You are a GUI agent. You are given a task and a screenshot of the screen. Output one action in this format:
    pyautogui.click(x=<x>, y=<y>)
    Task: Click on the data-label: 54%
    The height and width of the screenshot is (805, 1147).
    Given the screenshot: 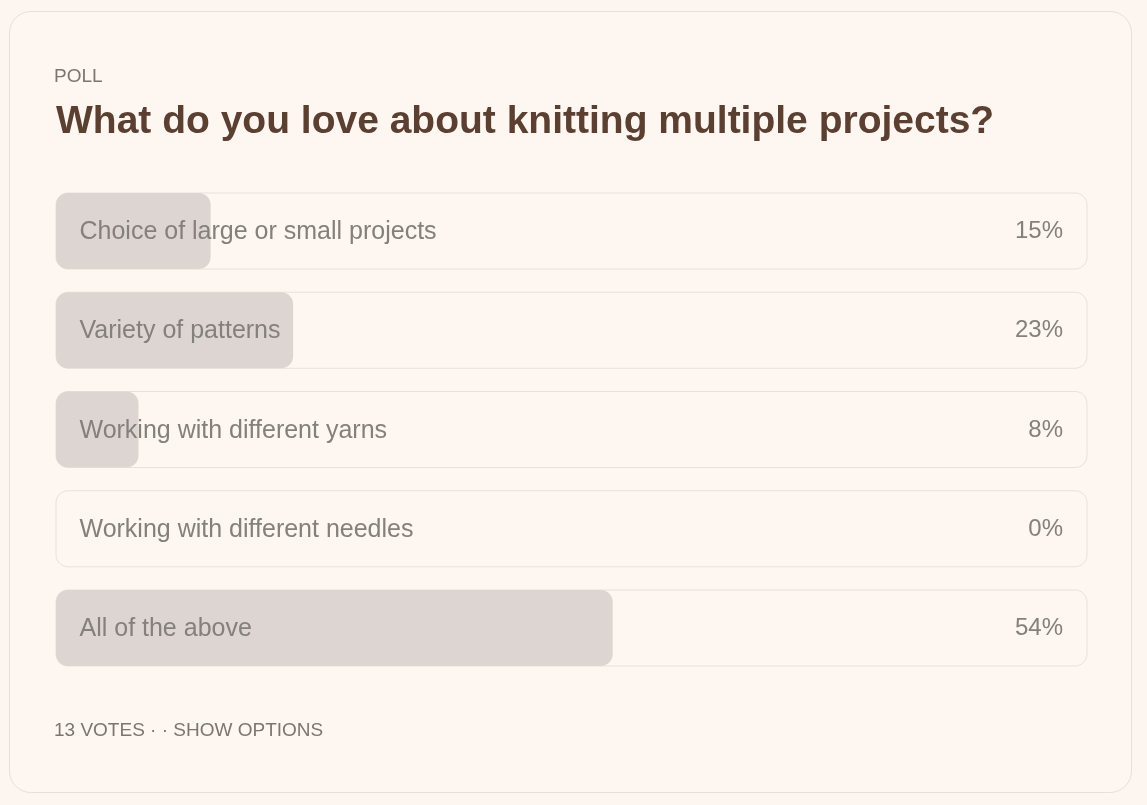 What is the action you would take?
    pyautogui.click(x=1038, y=626)
    